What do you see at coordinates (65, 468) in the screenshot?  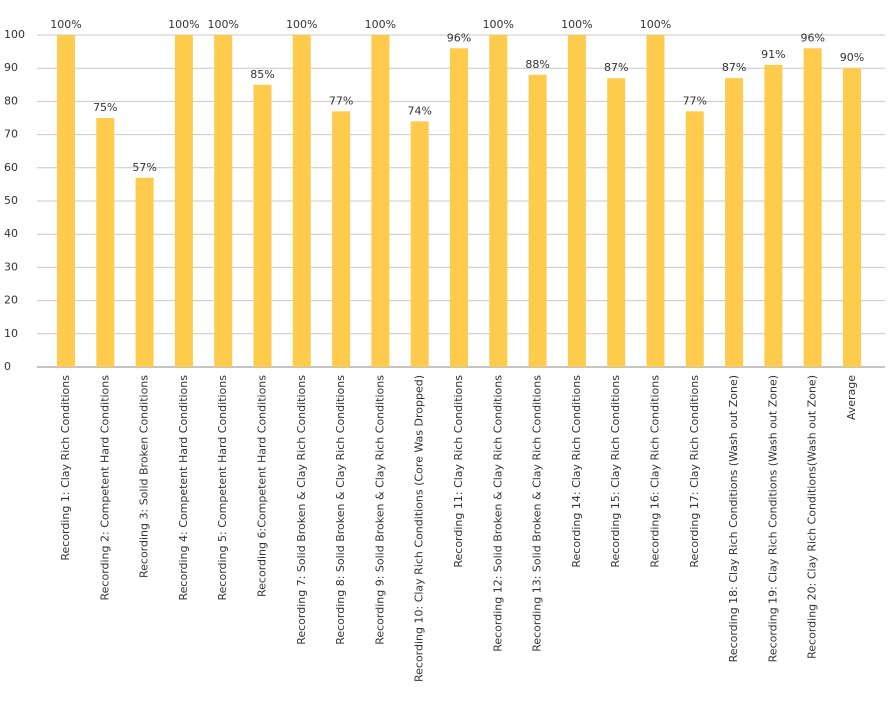 I see `x-tick-label: Recording 1: Clay Rich Conditions` at bounding box center [65, 468].